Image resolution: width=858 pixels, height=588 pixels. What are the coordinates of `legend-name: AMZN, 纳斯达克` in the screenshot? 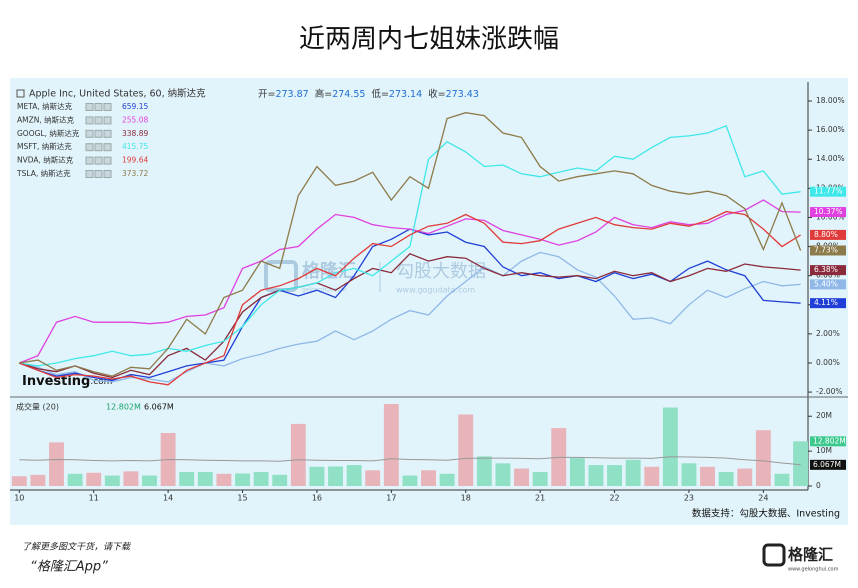 It's located at (46, 119).